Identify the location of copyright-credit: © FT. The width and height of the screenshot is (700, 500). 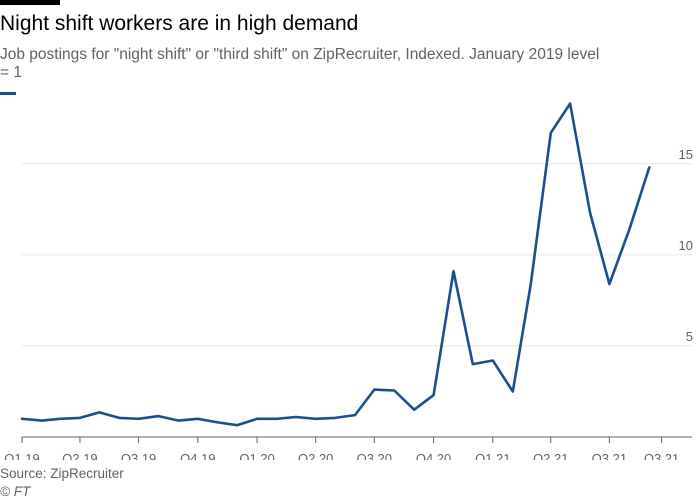
(15, 491).